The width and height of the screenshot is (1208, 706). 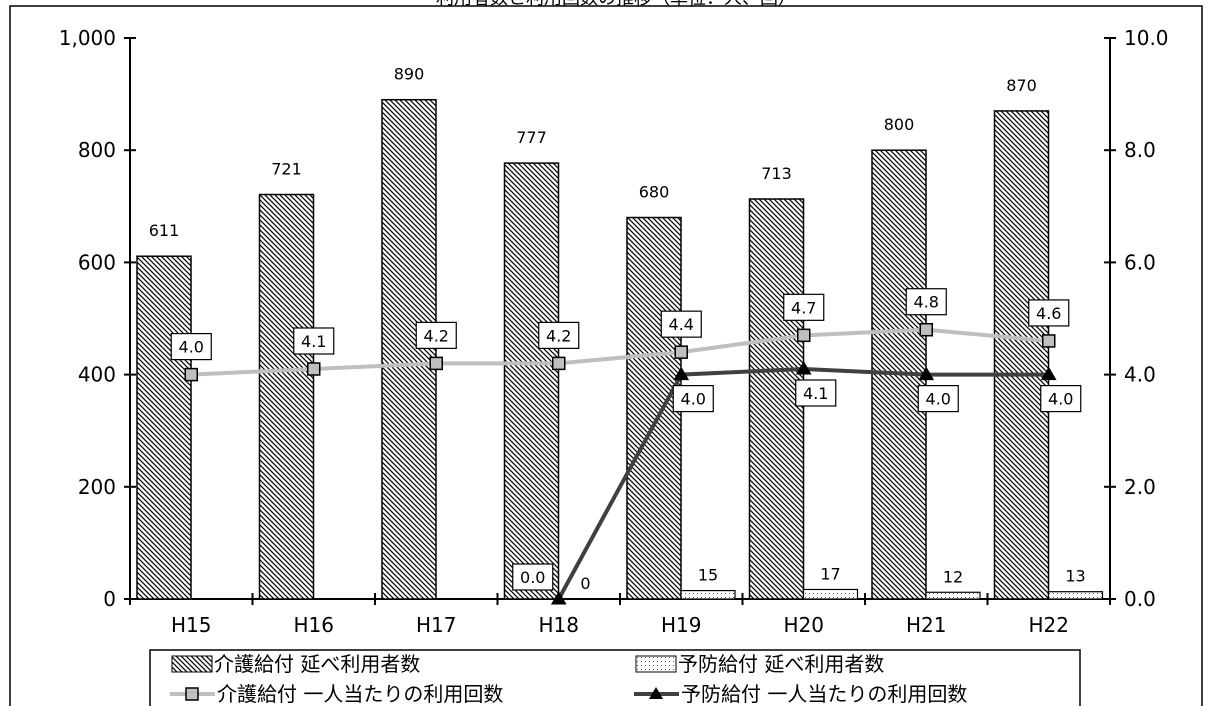 What do you see at coordinates (559, 625) in the screenshot?
I see `x-tick-label: H18` at bounding box center [559, 625].